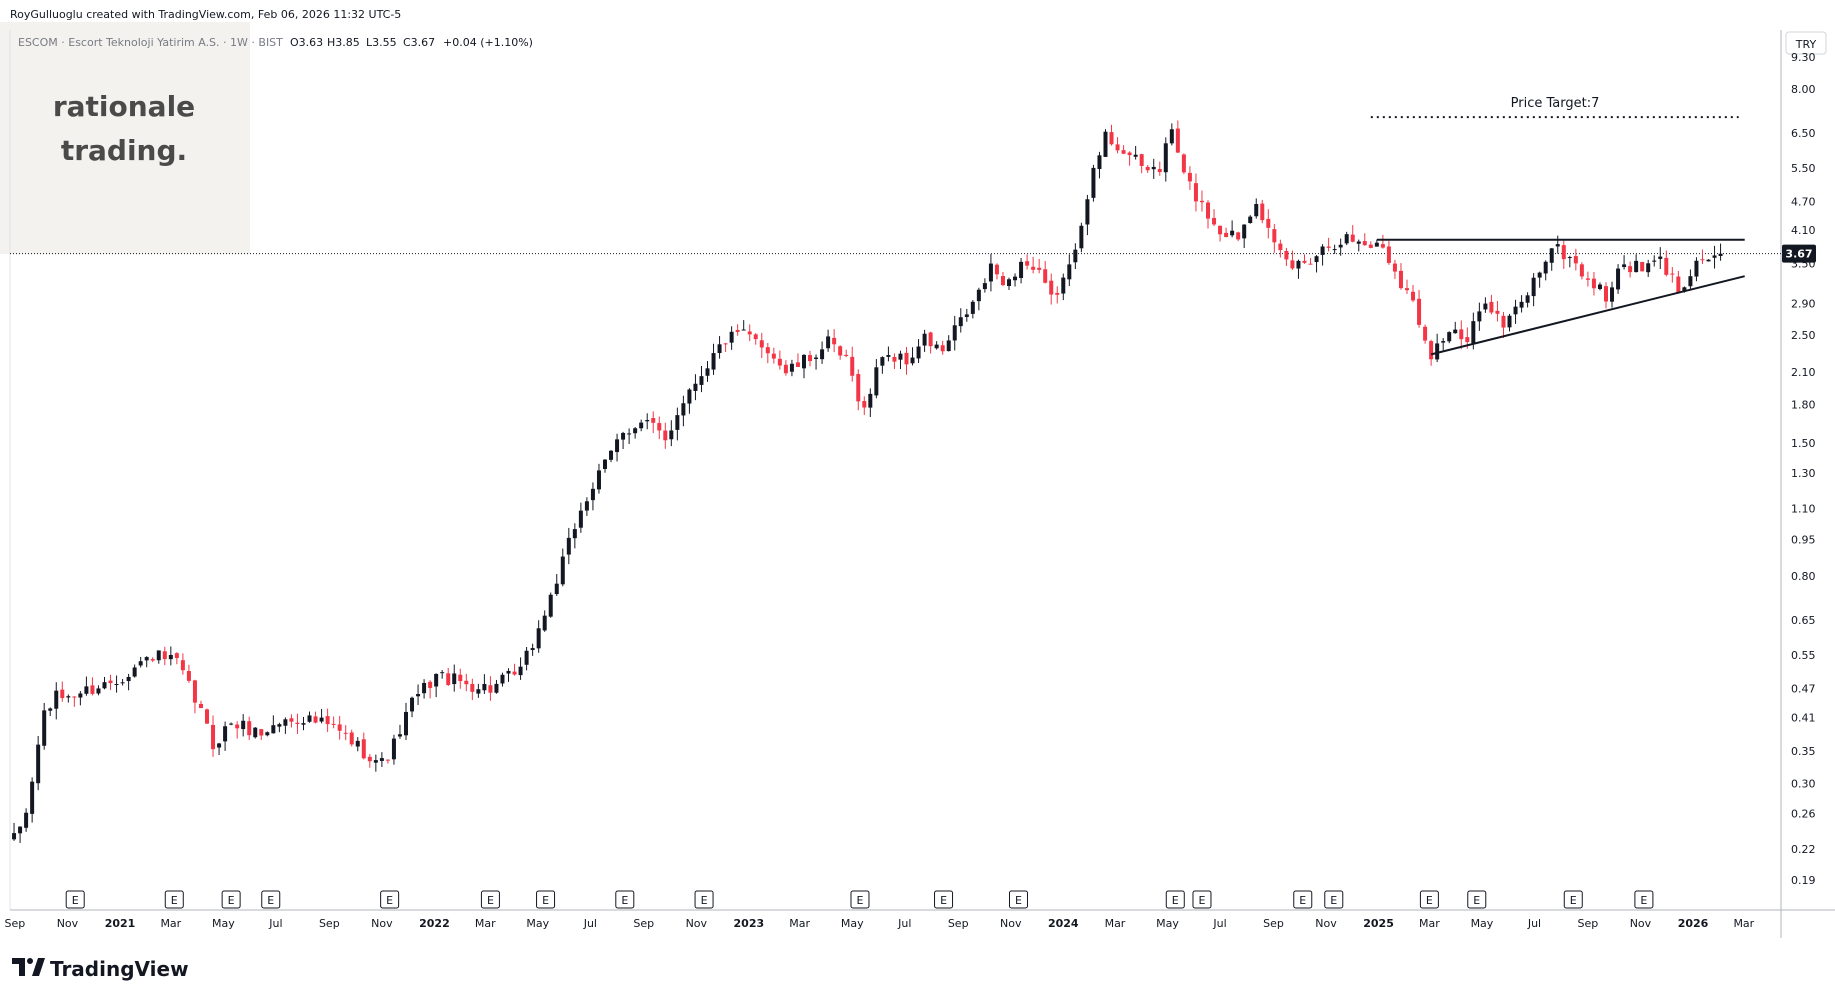  I want to click on currency-button: TRY, so click(1806, 43).